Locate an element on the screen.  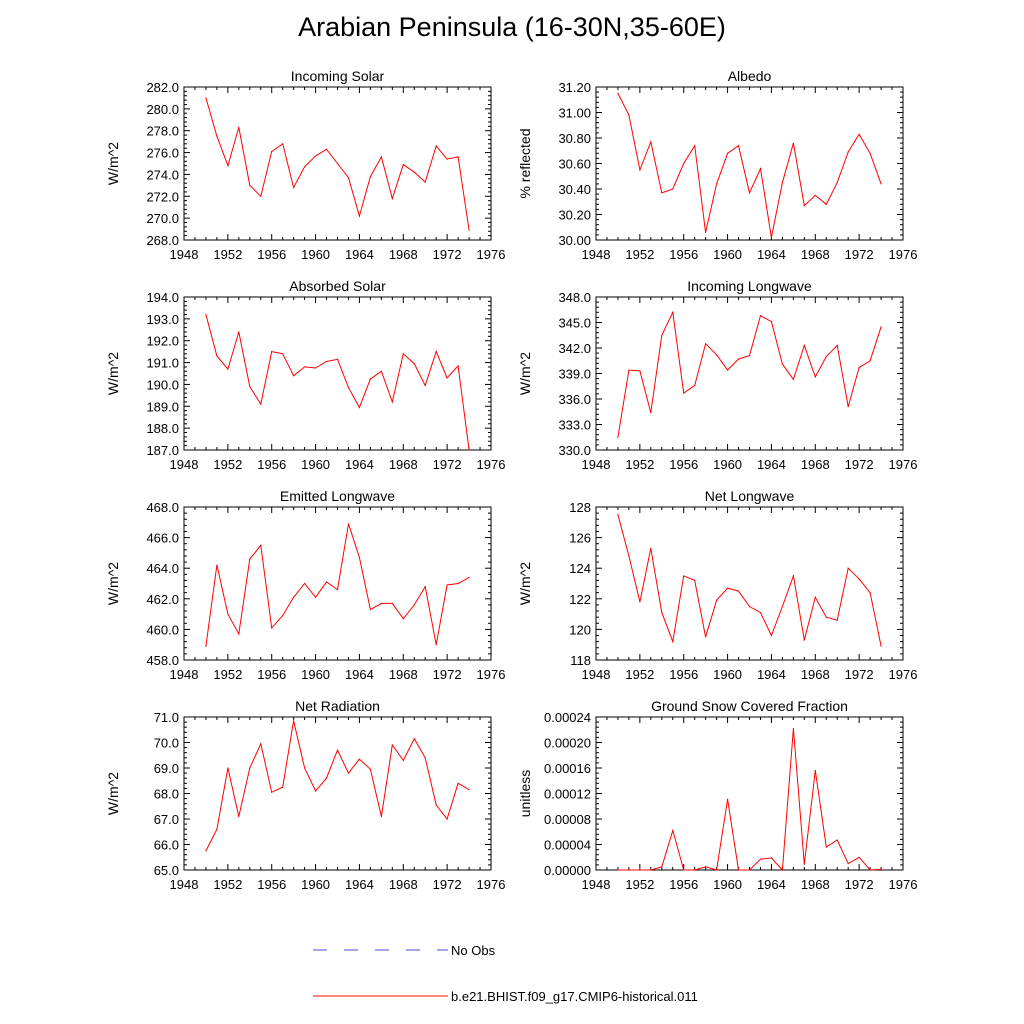
y-tick-label: 274.0 is located at coordinates (162, 174).